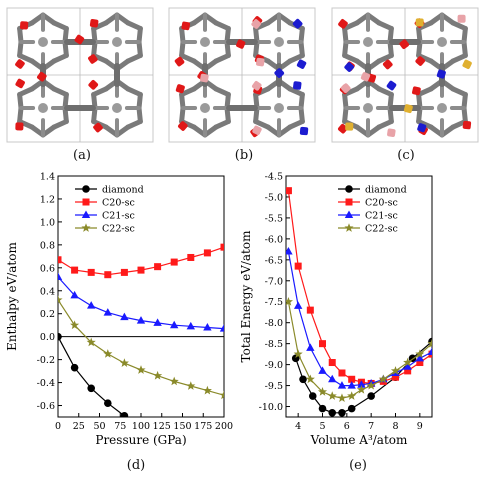 The height and width of the screenshot is (485, 485). Describe the element at coordinates (118, 229) in the screenshot. I see `legend-entry: C22-sc` at that location.